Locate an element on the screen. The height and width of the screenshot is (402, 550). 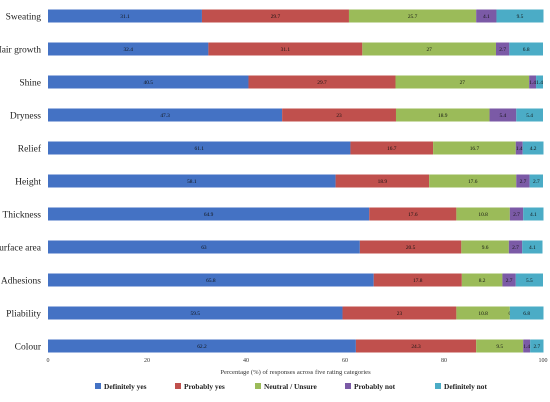
bar-row: 31.1 29.7 25.7 4.1 9.5 is located at coordinates (296, 16).